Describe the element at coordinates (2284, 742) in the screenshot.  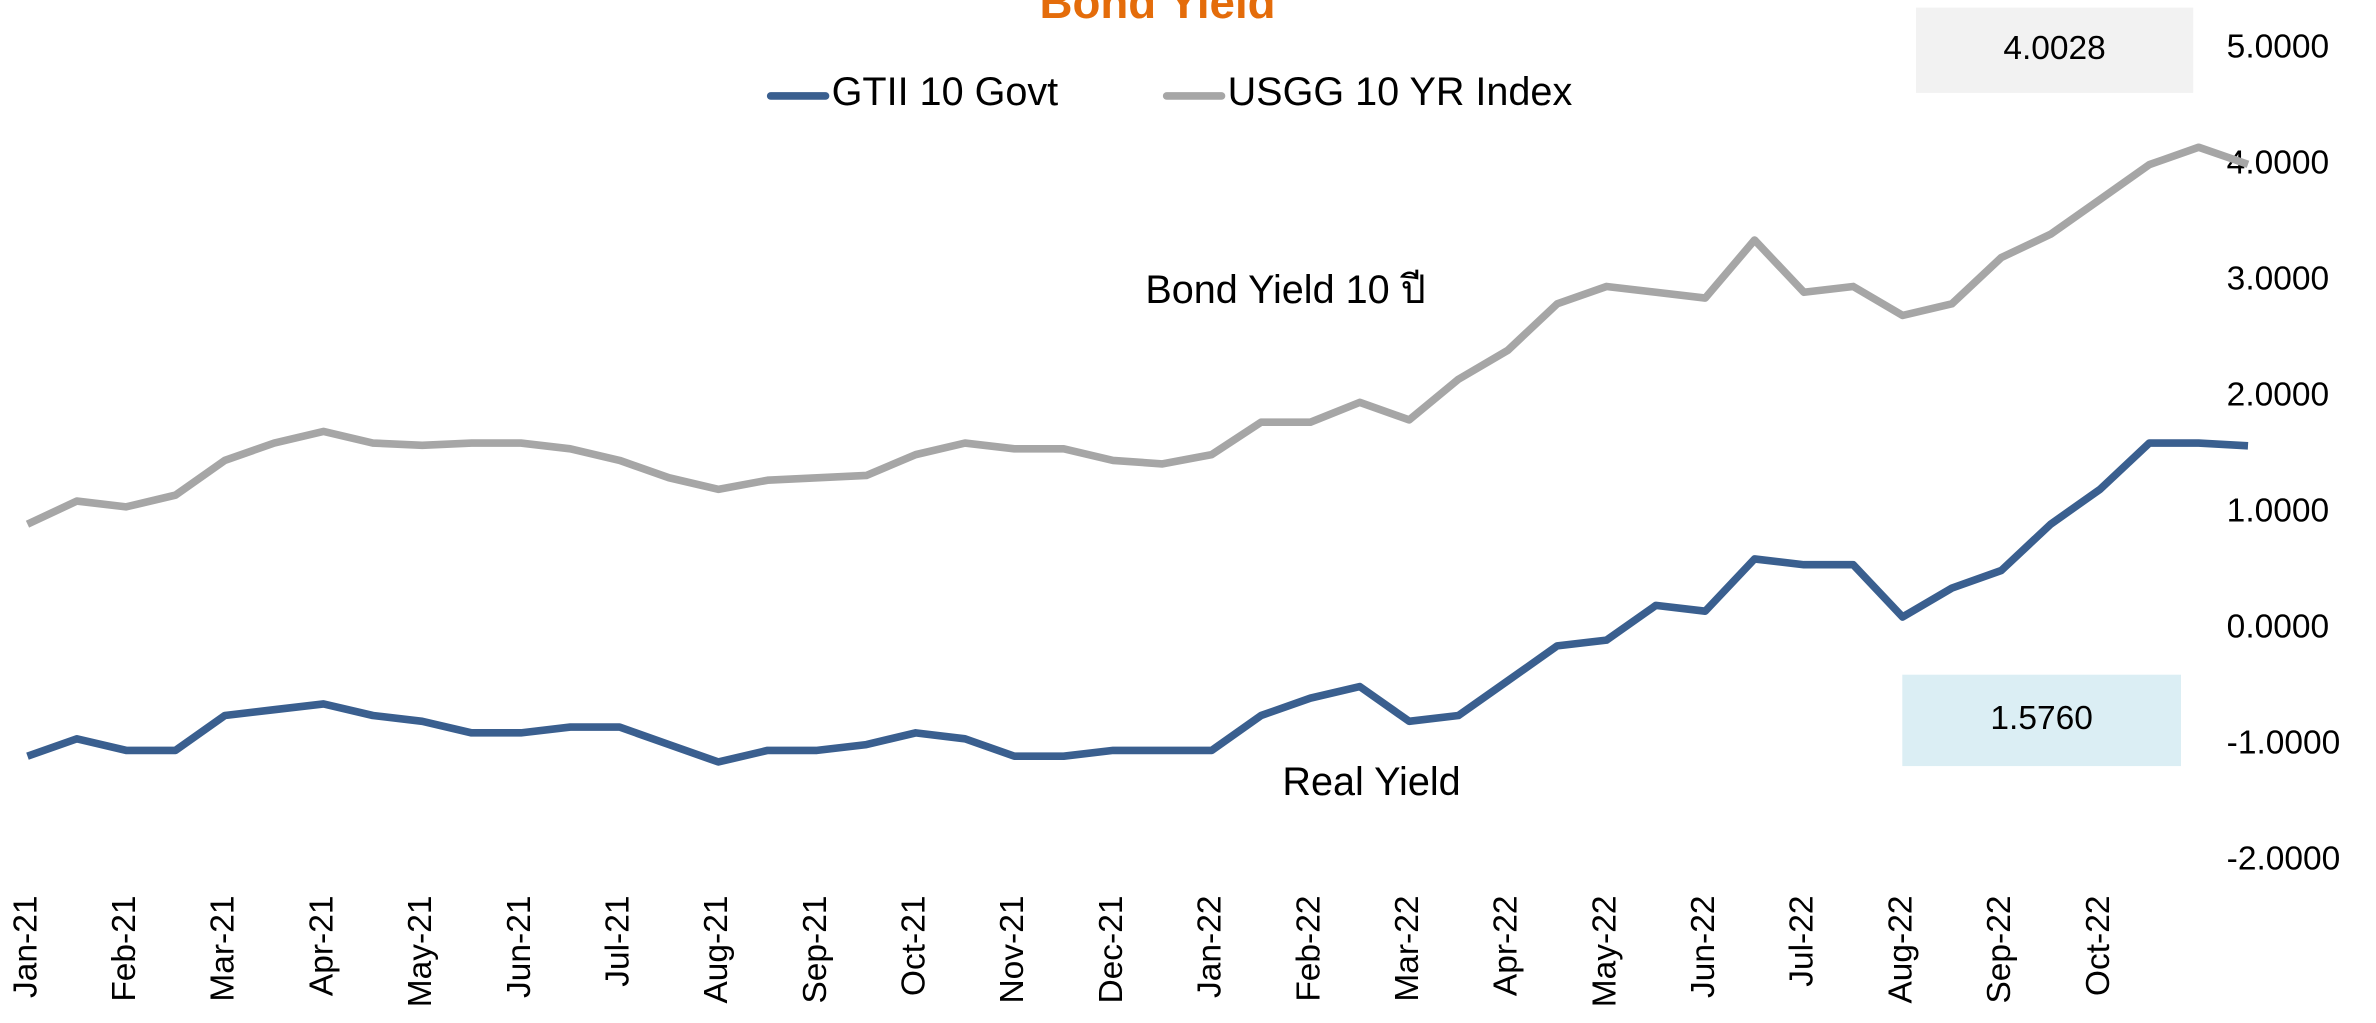
I see `y-tick-label: -1.0000` at that location.